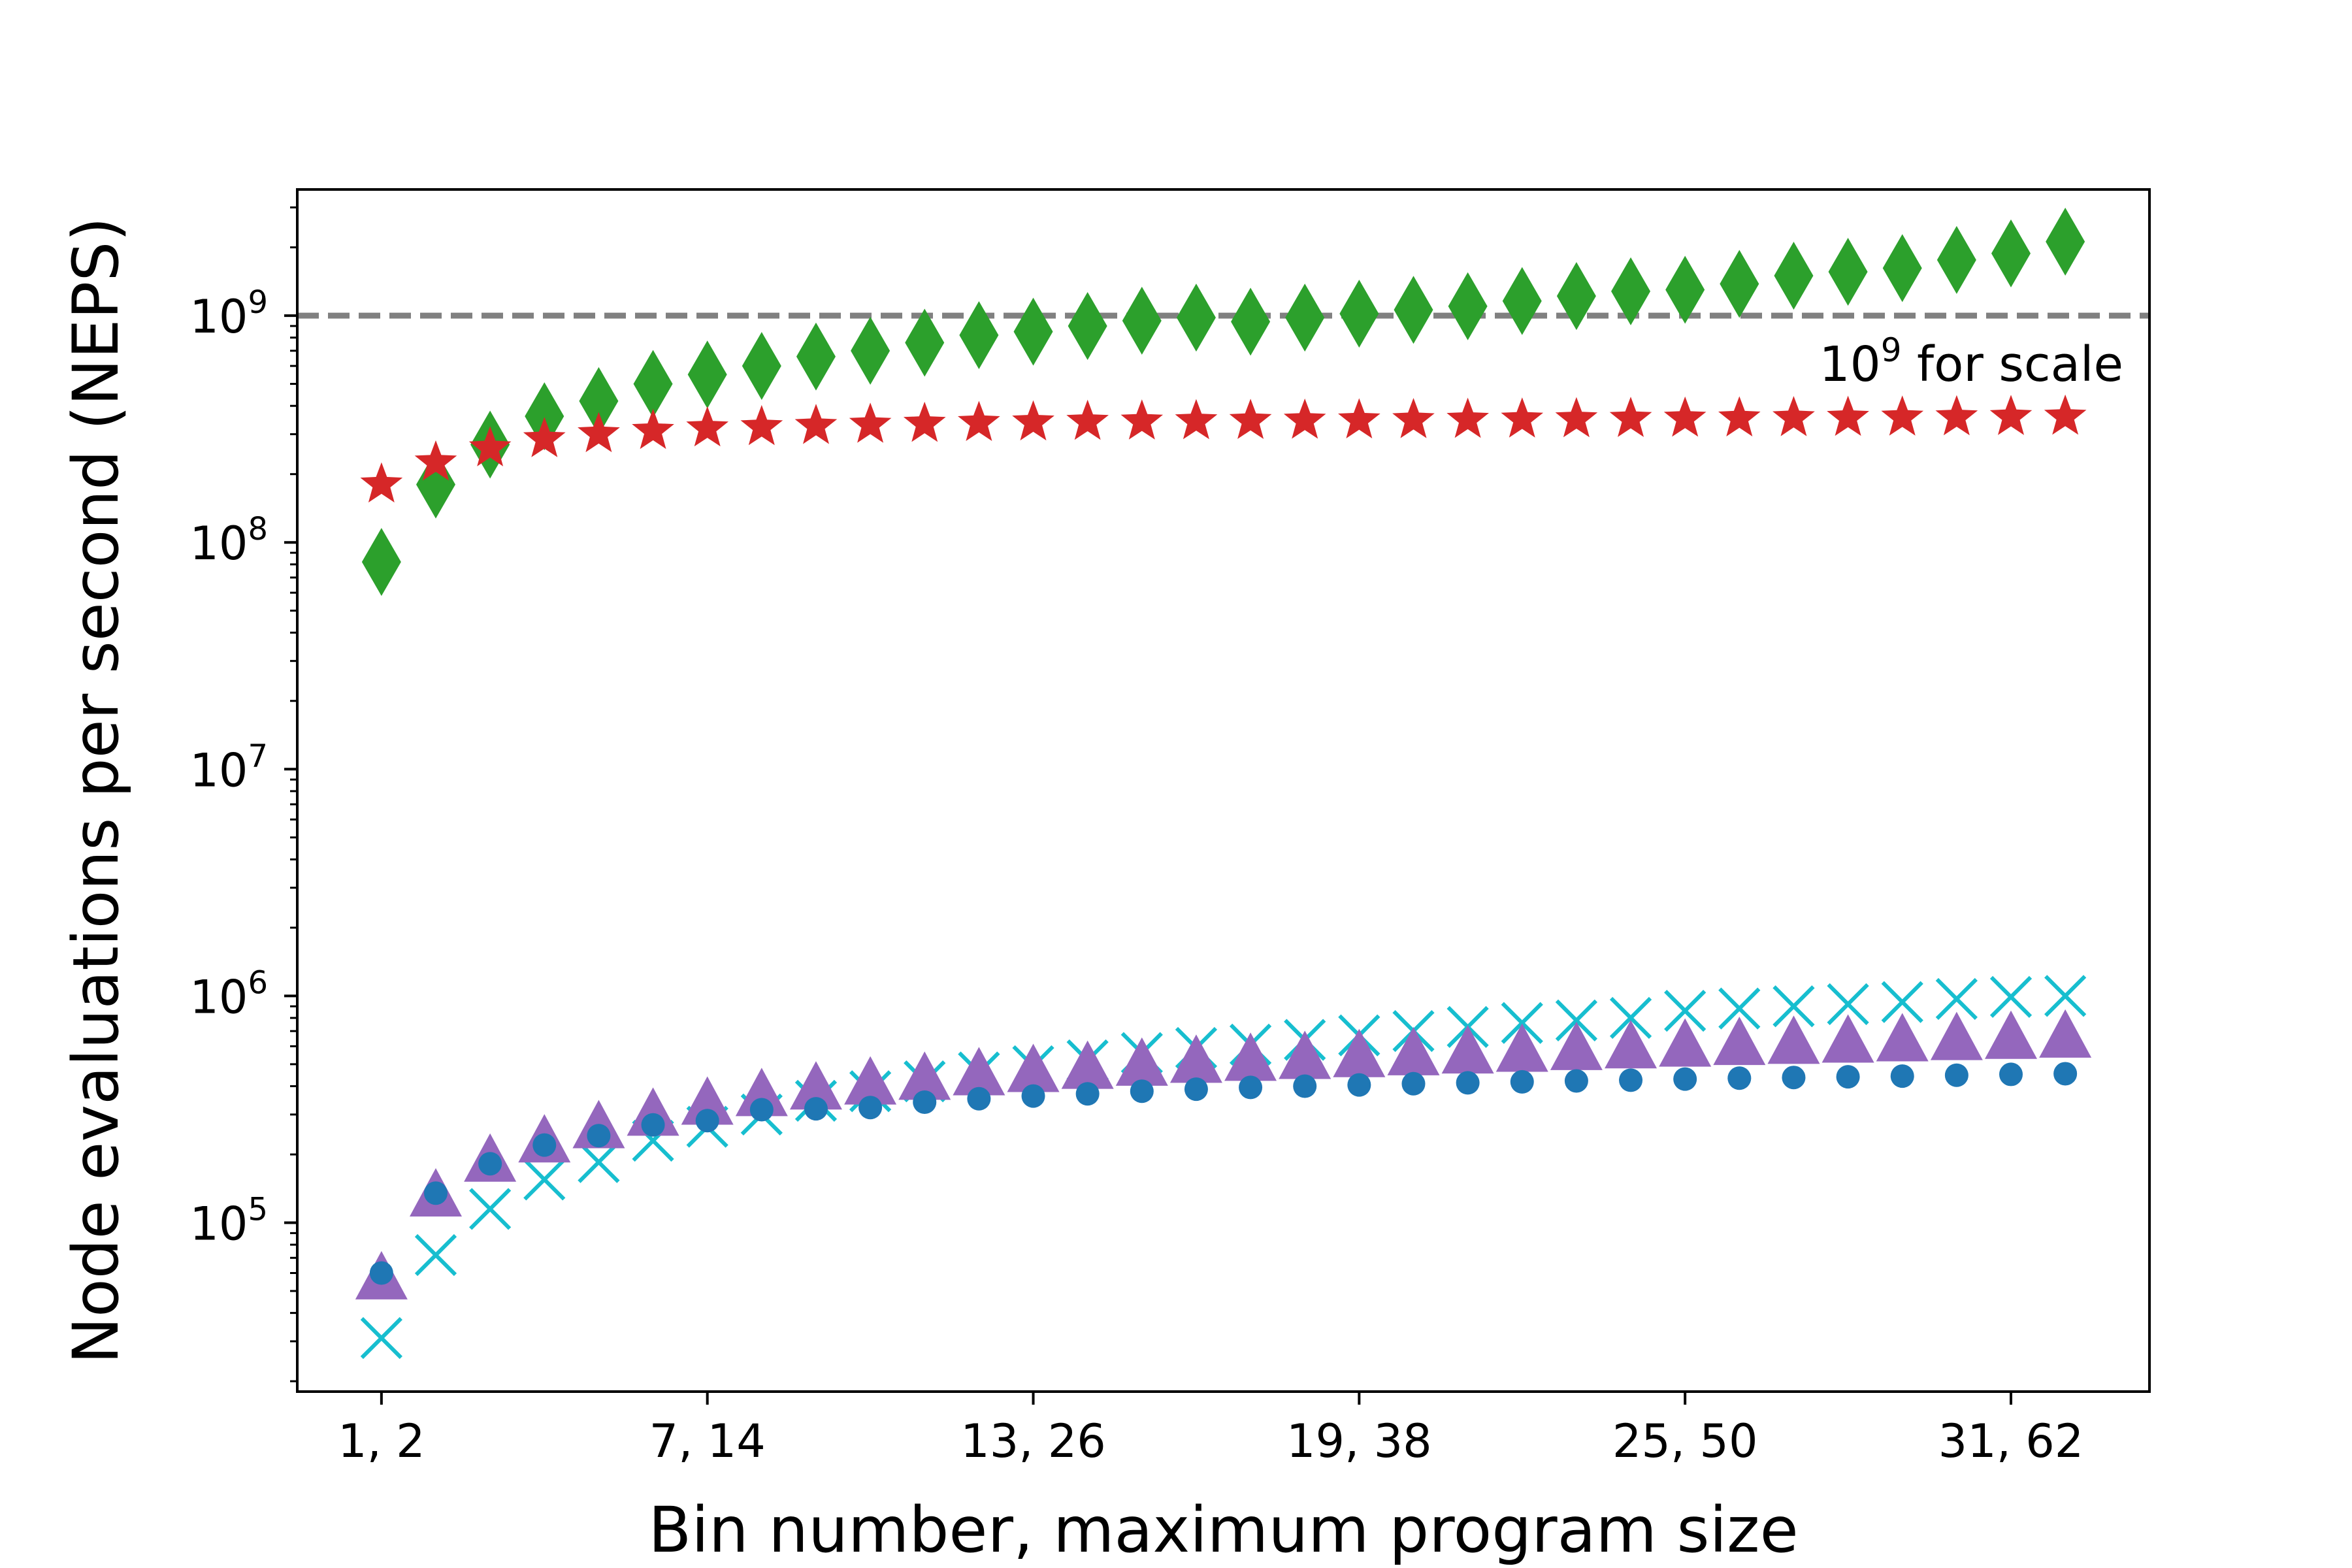 This screenshot has width=2352, height=1568. Describe the element at coordinates (1223, 1173) in the screenshot. I see `series-circle` at that location.